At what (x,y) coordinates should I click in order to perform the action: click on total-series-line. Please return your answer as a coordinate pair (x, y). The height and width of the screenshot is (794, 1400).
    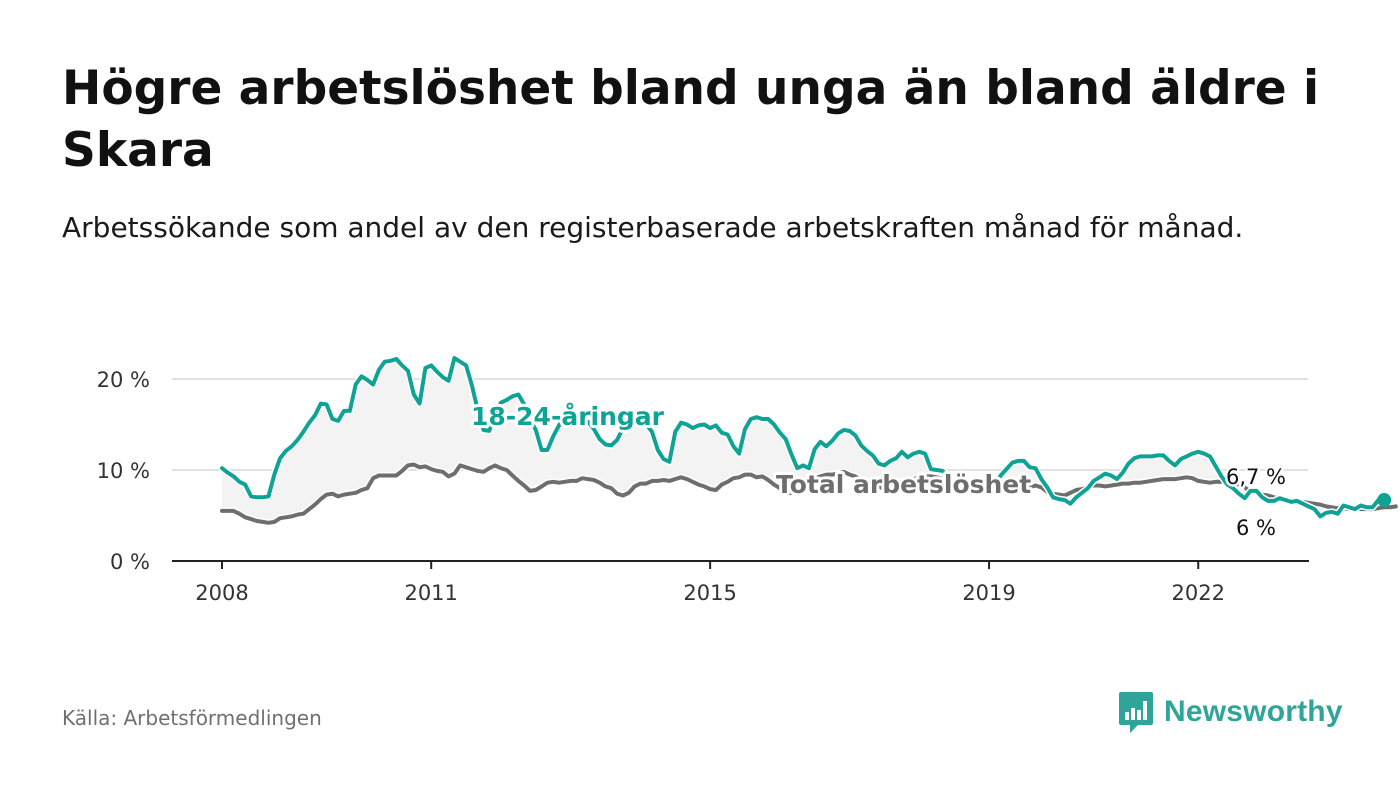
    Looking at the image, I should click on (809, 493).